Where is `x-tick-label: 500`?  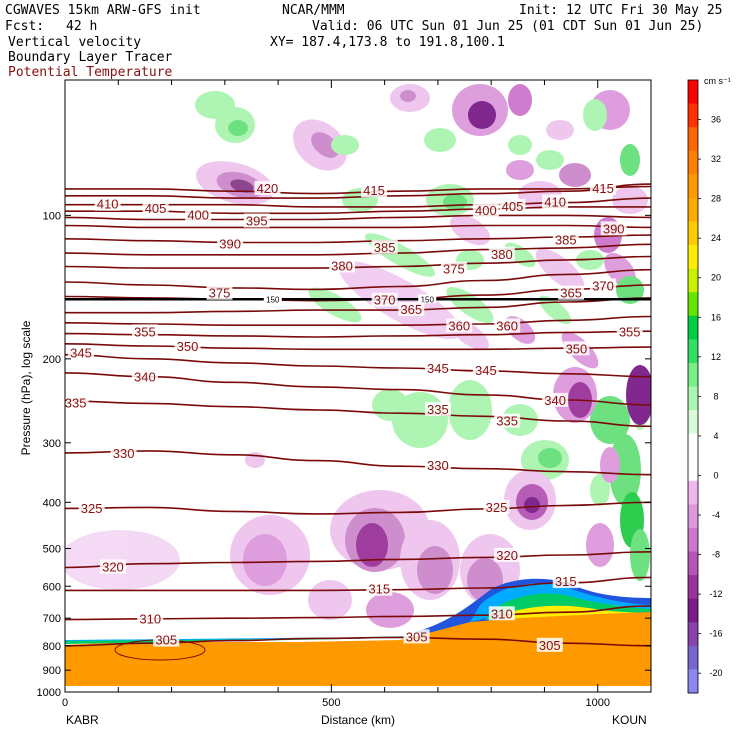
x-tick-label: 500 is located at coordinates (331, 703).